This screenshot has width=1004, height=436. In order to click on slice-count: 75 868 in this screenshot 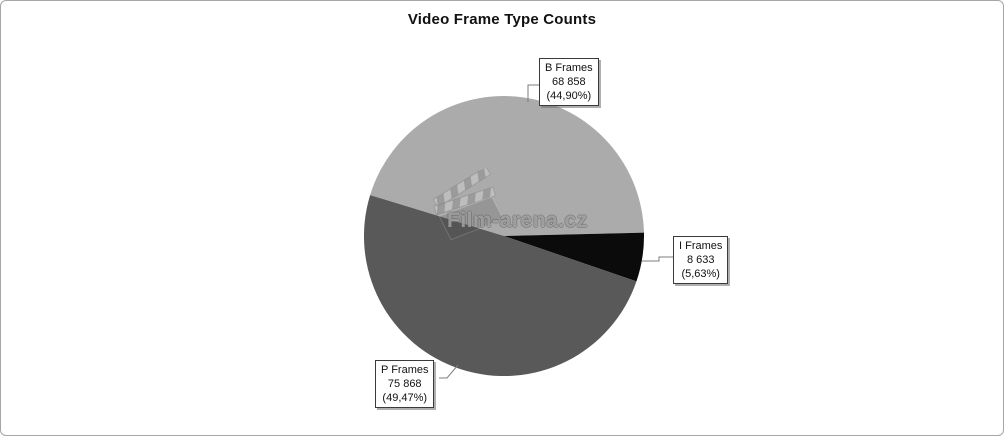, I will do `click(404, 384)`.